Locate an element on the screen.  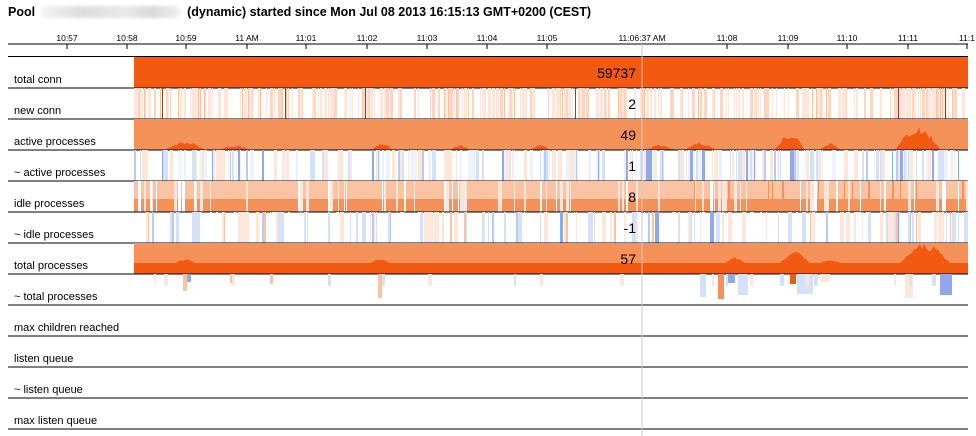
row-label: ~ total processes is located at coordinates (56, 297).